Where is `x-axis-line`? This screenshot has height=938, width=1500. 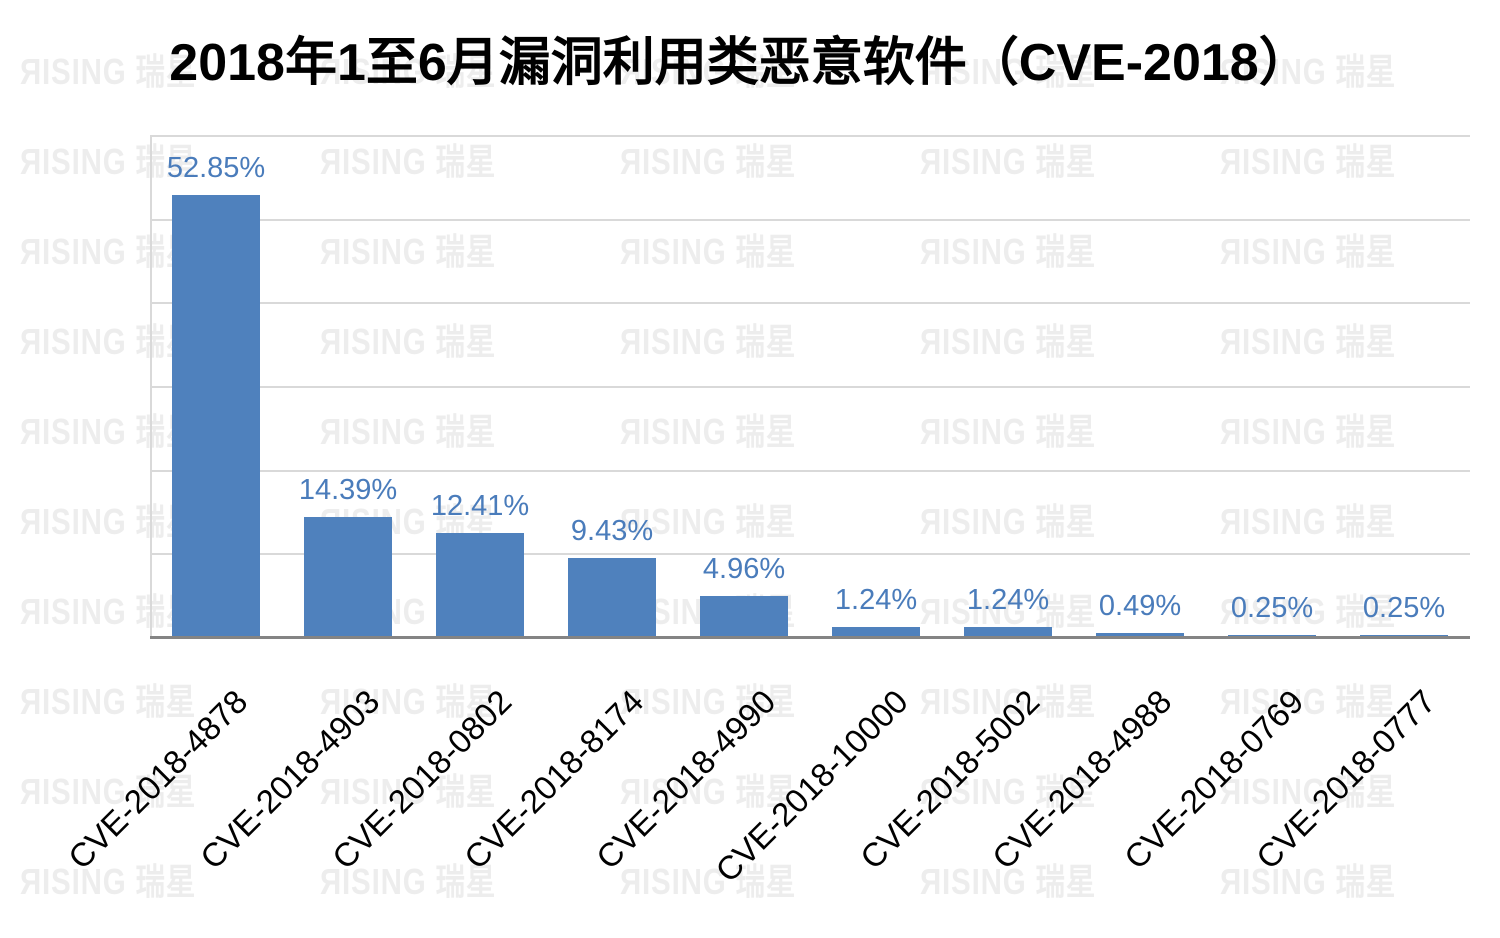
x-axis-line is located at coordinates (810, 637).